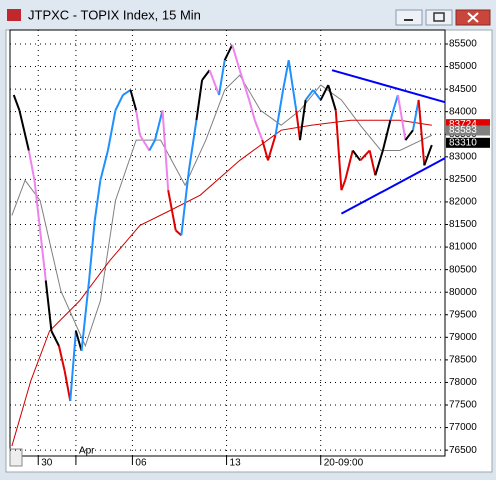 The height and width of the screenshot is (480, 496). I want to click on window-icon, so click(14, 15).